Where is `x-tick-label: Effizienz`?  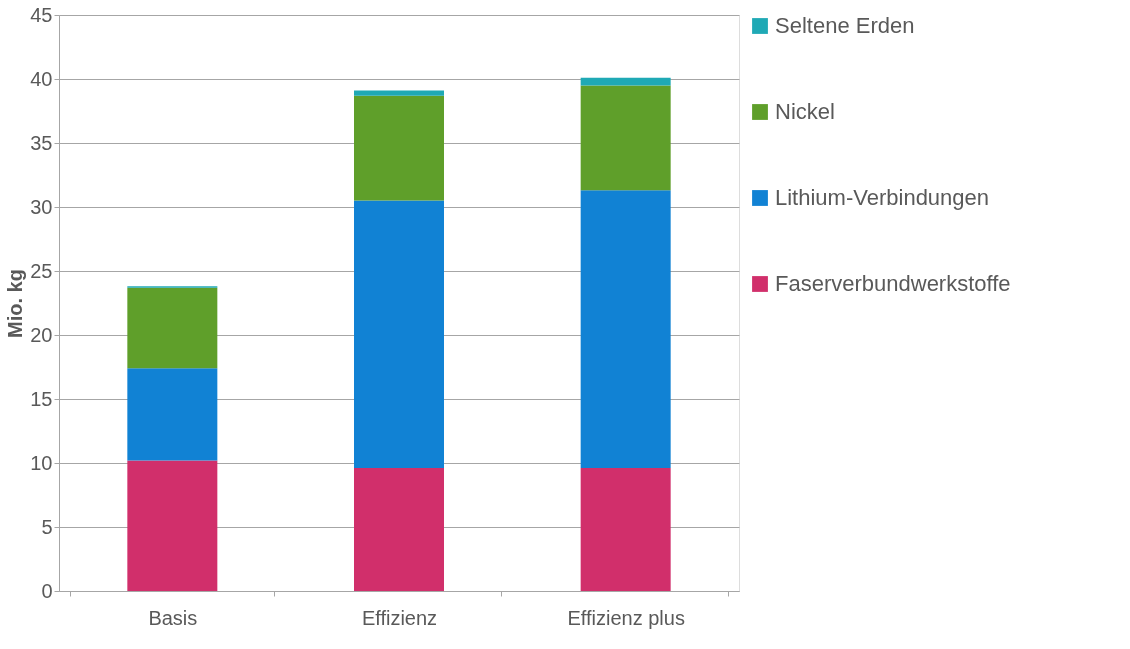 x-tick-label: Effizienz is located at coordinates (399, 617).